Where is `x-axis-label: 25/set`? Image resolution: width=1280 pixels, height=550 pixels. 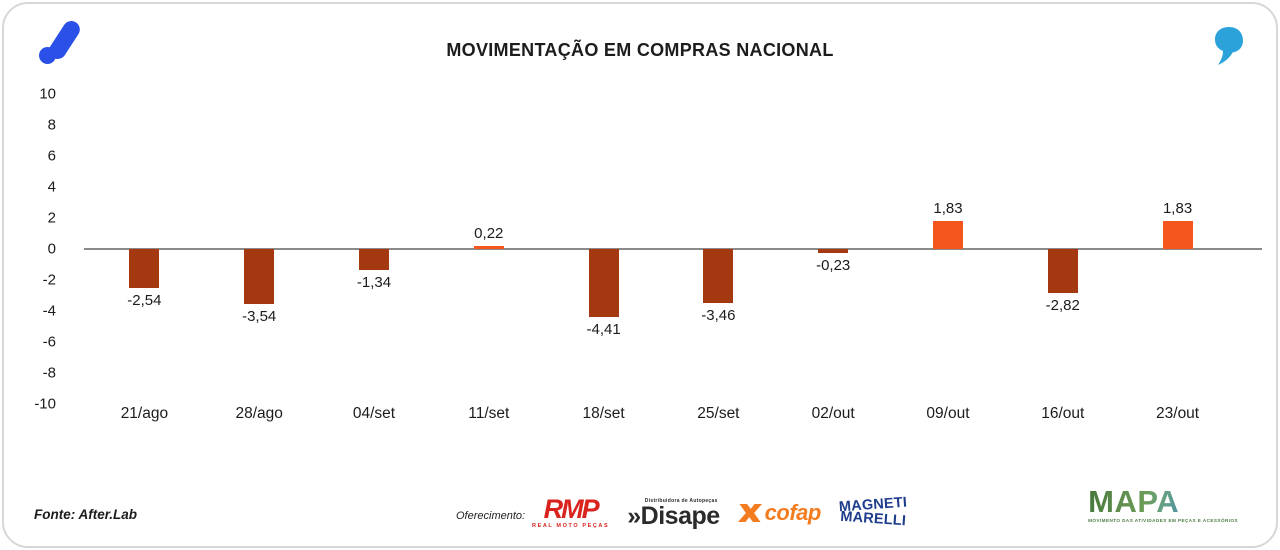 x-axis-label: 25/set is located at coordinates (718, 413).